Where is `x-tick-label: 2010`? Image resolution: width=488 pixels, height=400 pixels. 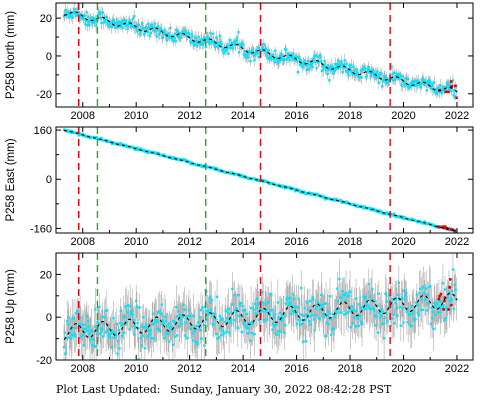 x-tick-label: 2010 is located at coordinates (136, 369).